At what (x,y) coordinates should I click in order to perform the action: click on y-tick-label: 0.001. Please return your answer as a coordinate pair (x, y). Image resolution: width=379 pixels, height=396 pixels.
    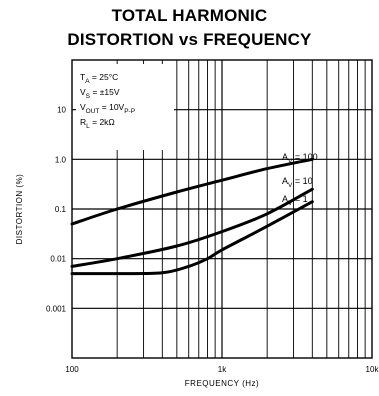
    Looking at the image, I should click on (56, 308).